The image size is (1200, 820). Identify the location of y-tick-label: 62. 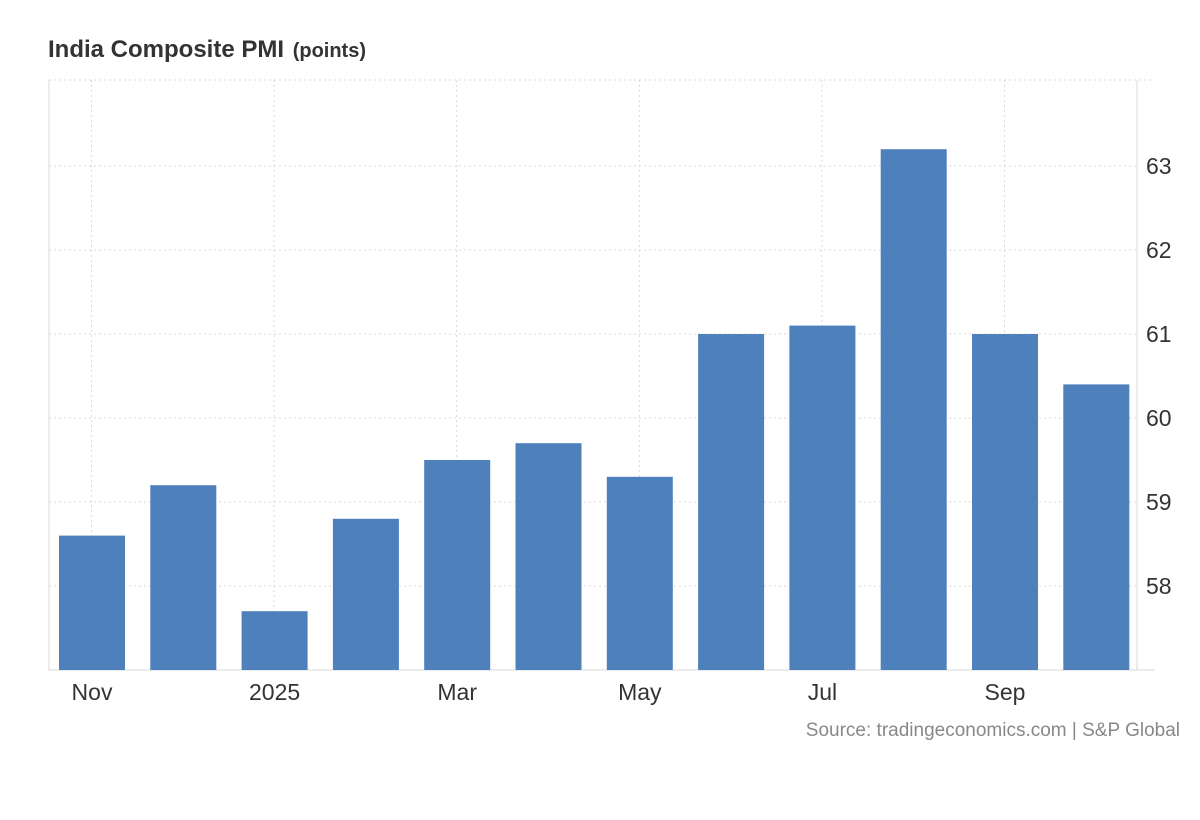
(1159, 250).